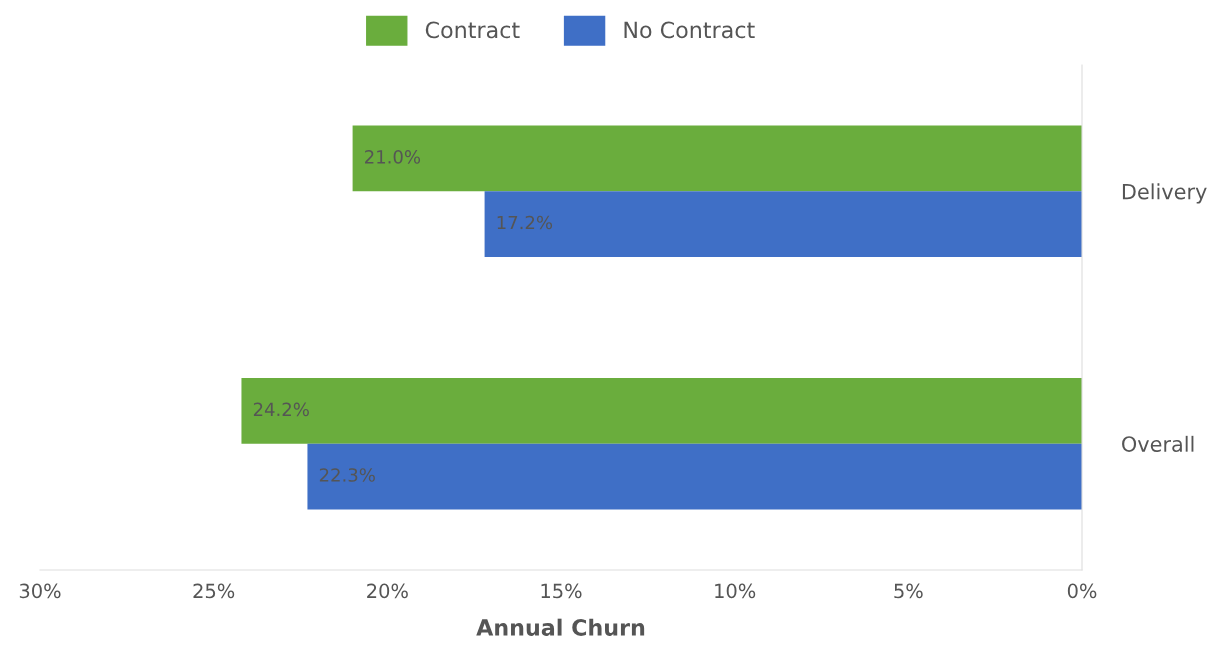  What do you see at coordinates (214, 591) in the screenshot?
I see `x-tick-label: 25%` at bounding box center [214, 591].